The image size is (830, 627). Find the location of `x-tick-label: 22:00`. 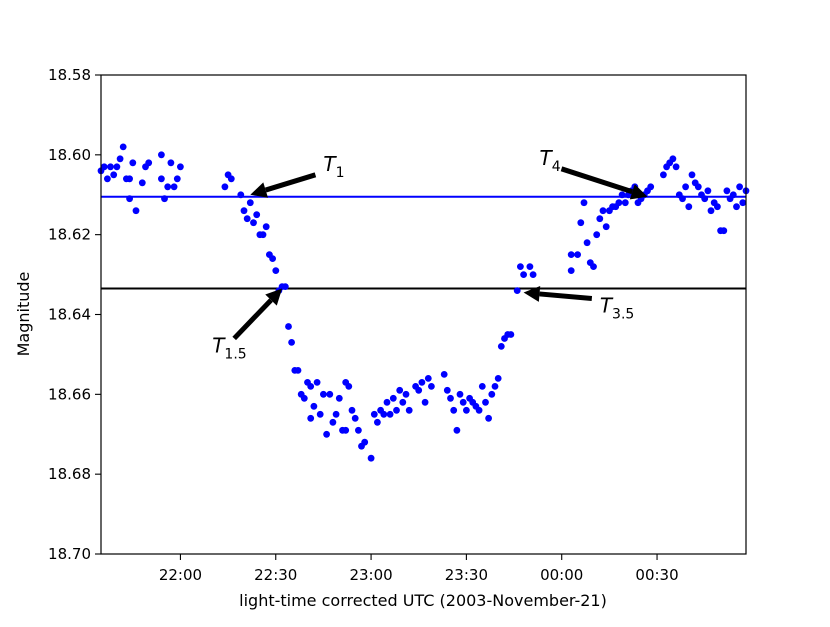

x-tick-label: 22:00 is located at coordinates (180, 575).